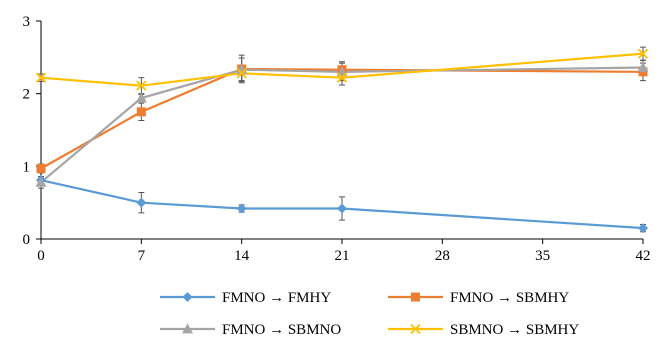 The image size is (666, 342). Describe the element at coordinates (281, 330) in the screenshot. I see `legend-label: FMNO → SBMNO` at that location.